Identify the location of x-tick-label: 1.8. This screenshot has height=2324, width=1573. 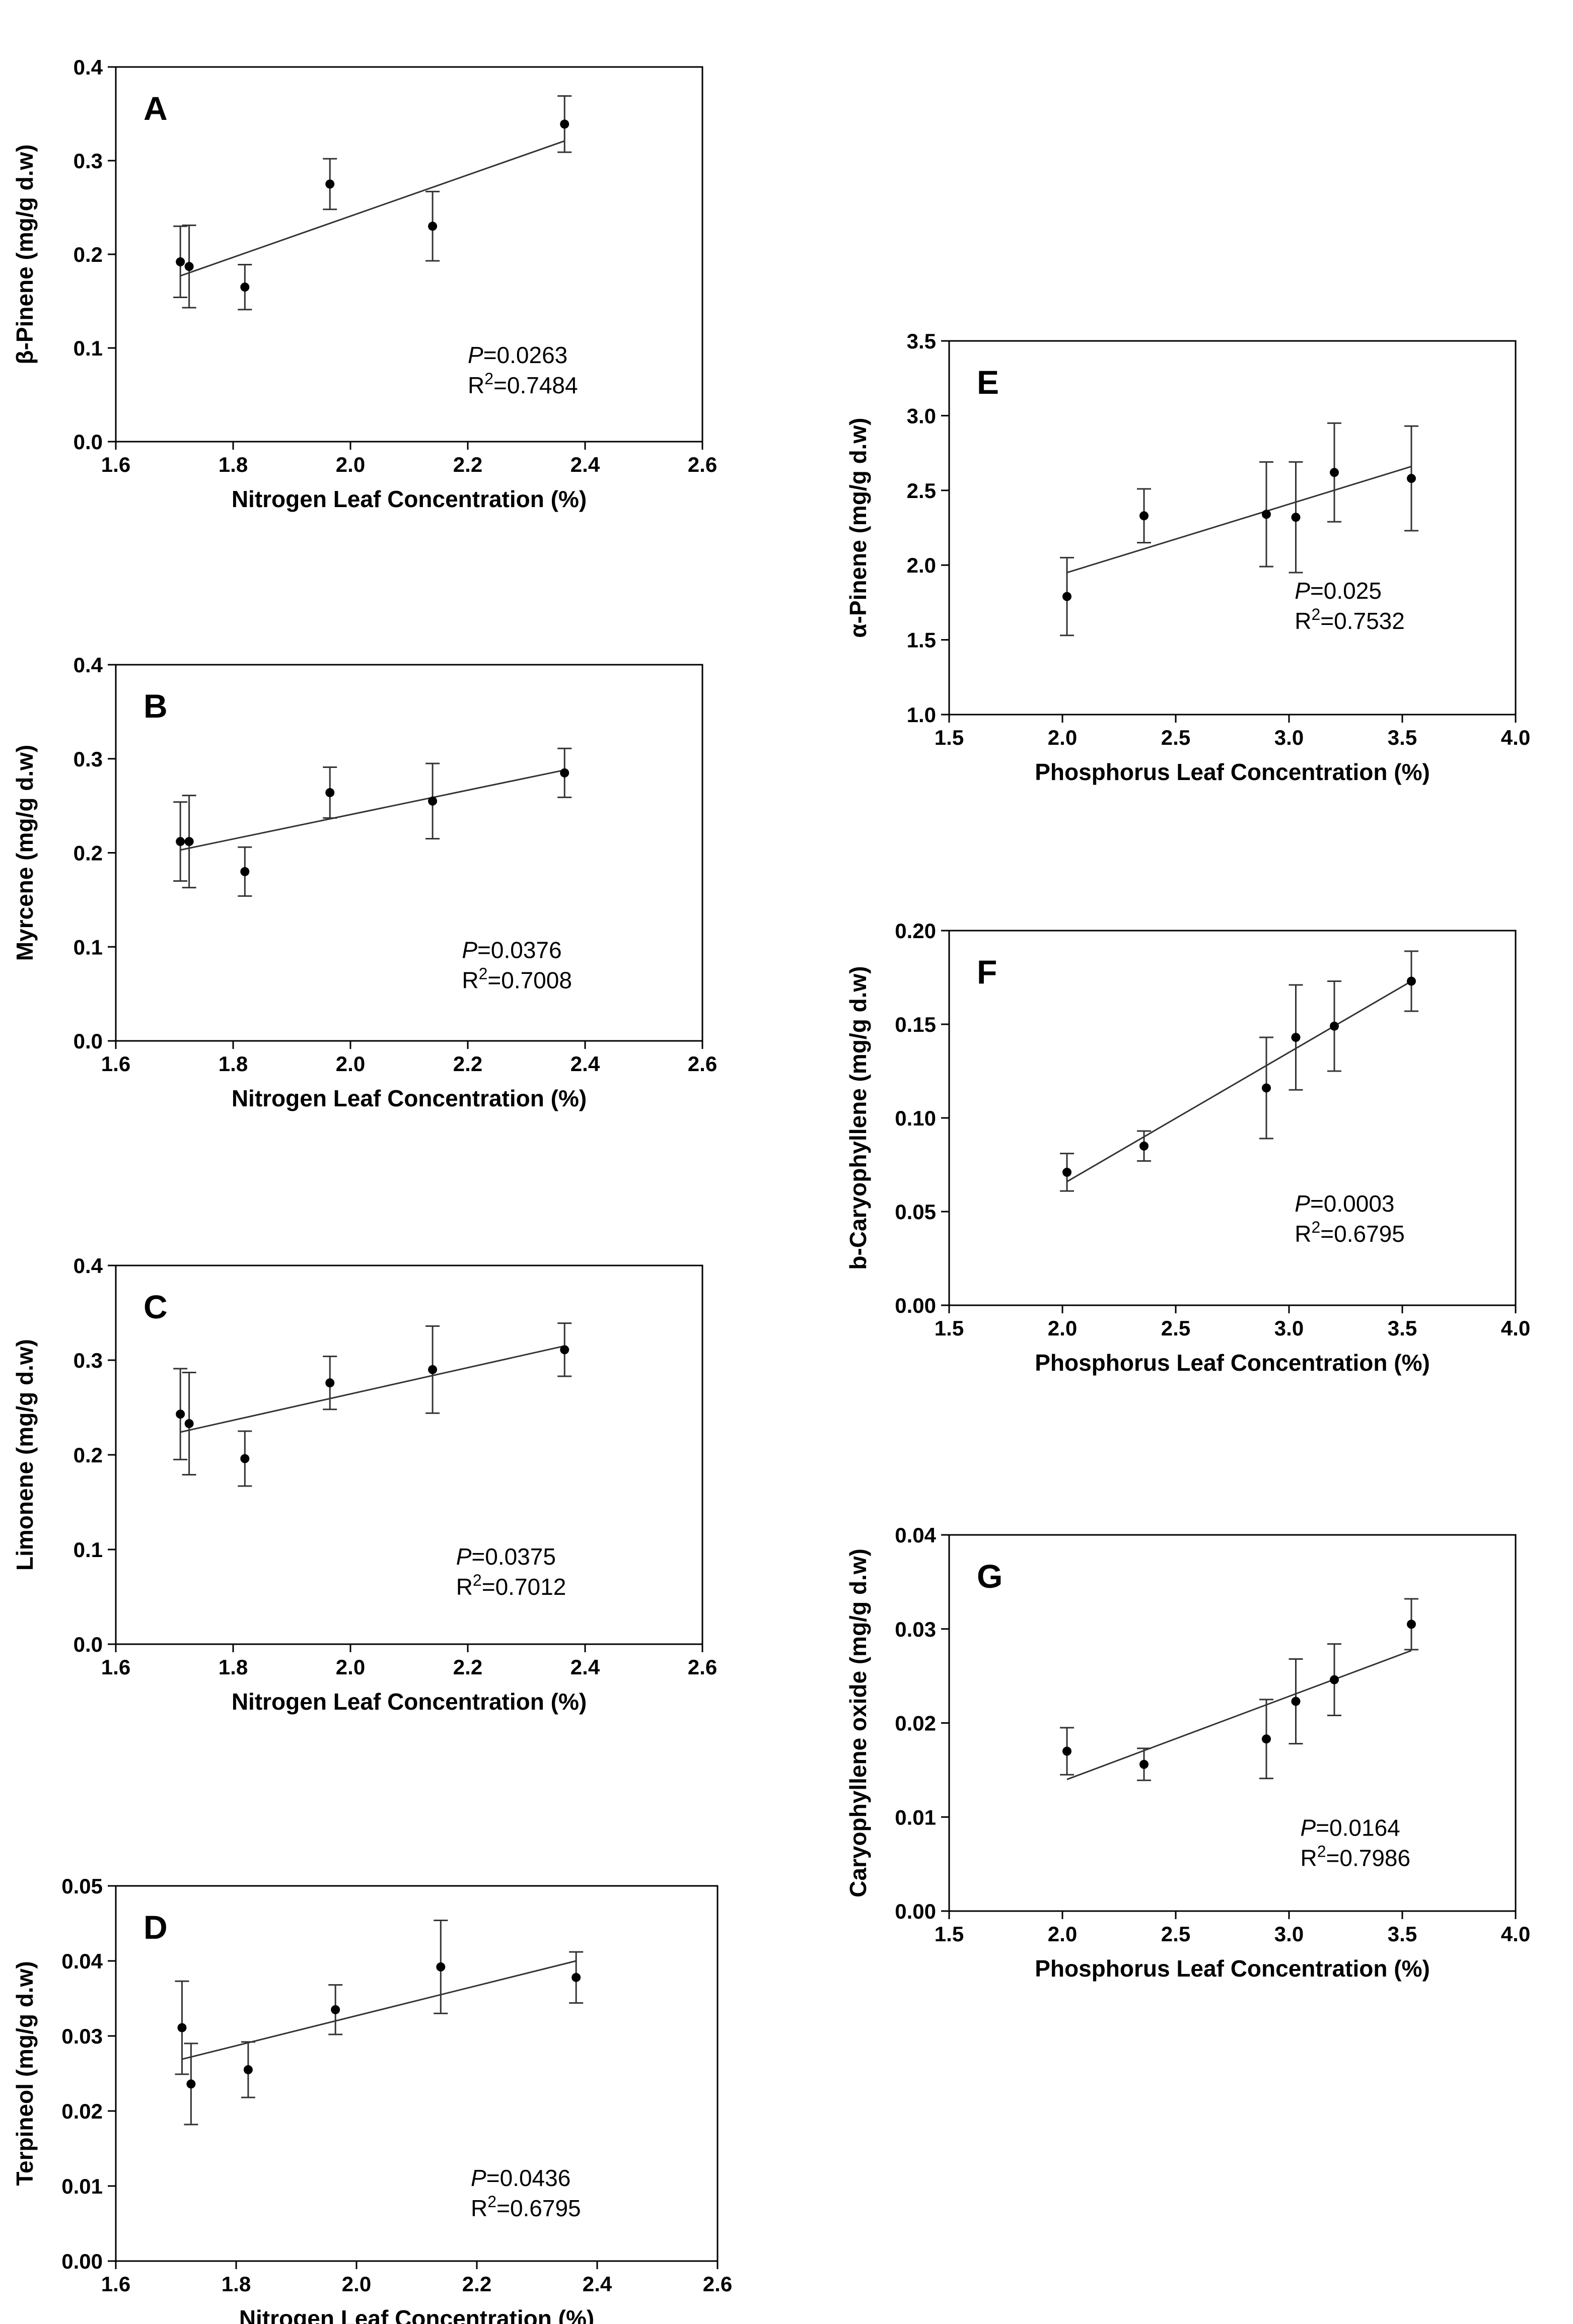
(233, 465).